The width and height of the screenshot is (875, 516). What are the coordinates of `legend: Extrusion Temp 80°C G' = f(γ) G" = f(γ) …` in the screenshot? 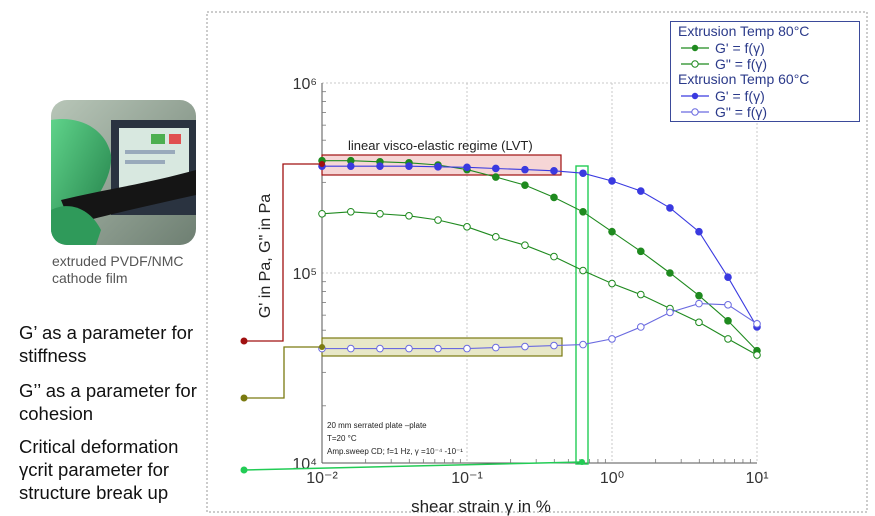 It's located at (765, 71).